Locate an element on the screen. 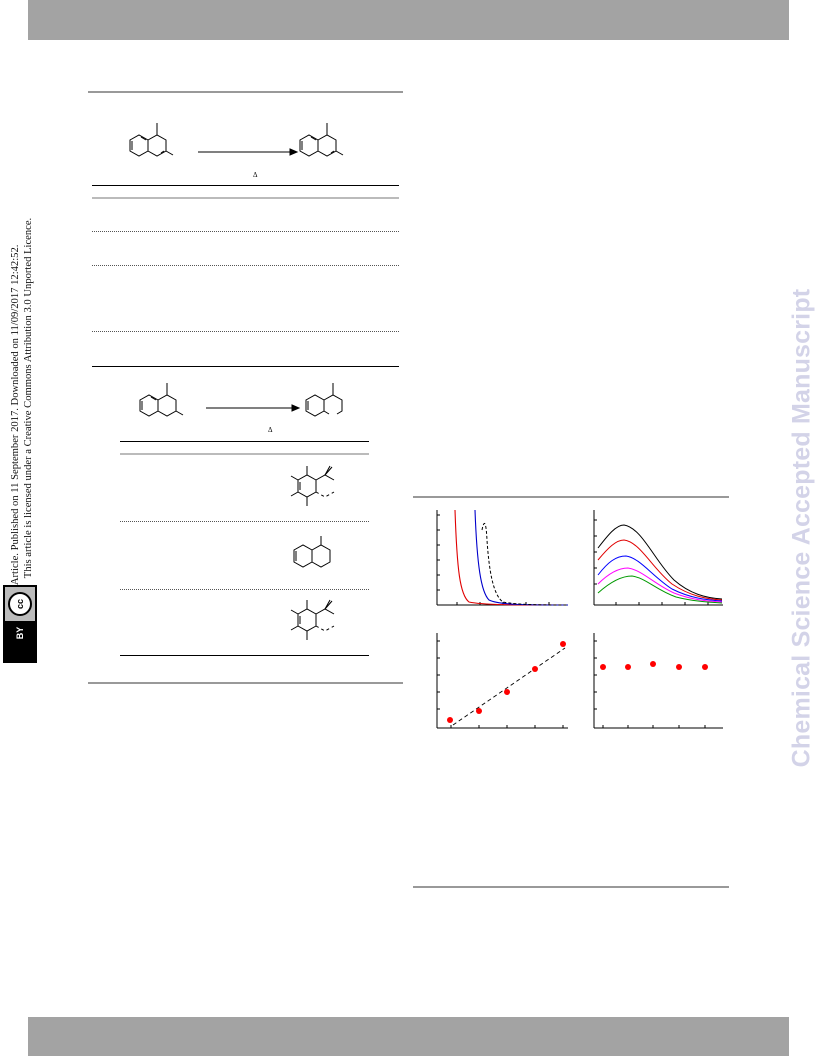 The height and width of the screenshot is (1056, 816). header-band is located at coordinates (408, 20).